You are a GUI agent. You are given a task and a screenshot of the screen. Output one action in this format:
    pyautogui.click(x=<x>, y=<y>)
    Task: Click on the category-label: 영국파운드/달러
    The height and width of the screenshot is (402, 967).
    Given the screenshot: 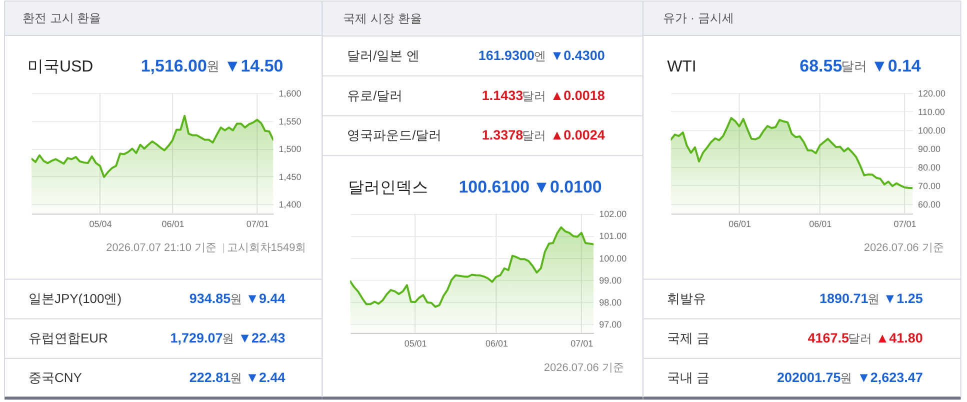 What is the action you would take?
    pyautogui.click(x=394, y=135)
    